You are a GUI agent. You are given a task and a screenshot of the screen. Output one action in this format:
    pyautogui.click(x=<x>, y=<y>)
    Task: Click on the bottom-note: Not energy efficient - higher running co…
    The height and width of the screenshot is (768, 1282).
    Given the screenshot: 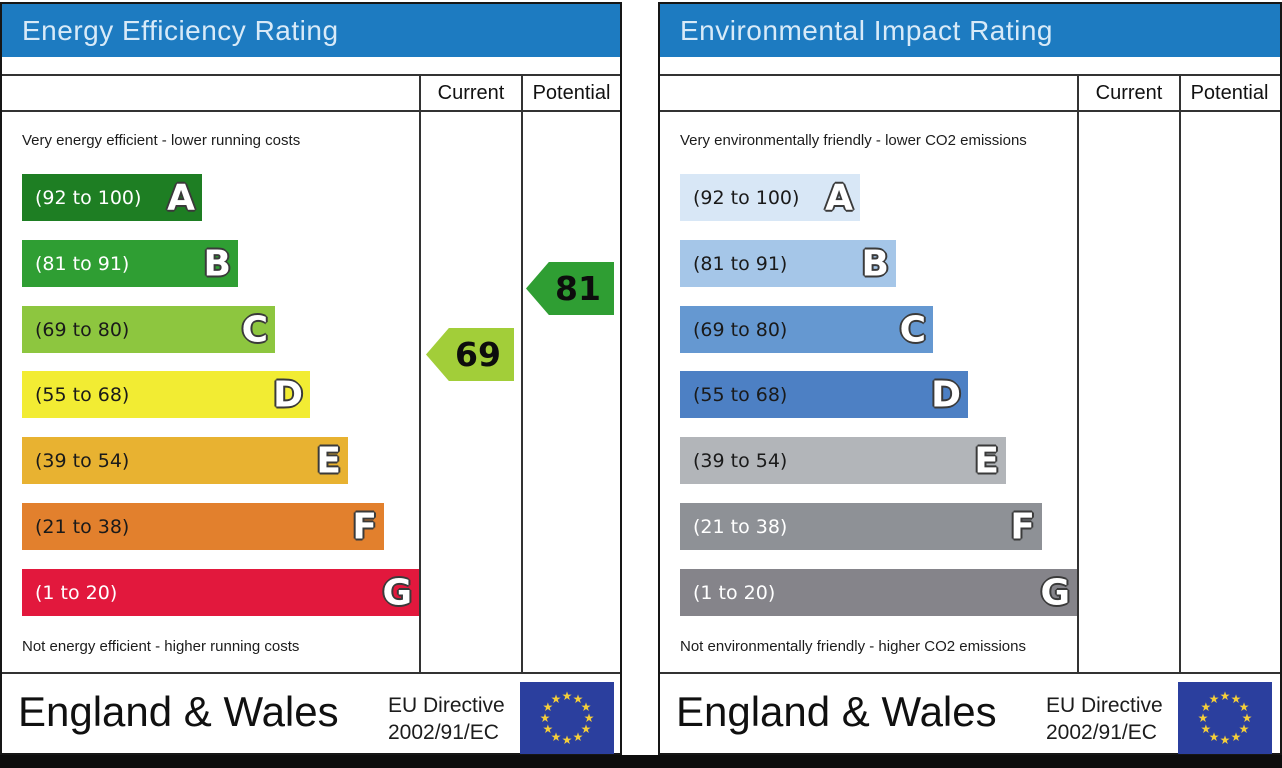 What is the action you would take?
    pyautogui.click(x=161, y=646)
    